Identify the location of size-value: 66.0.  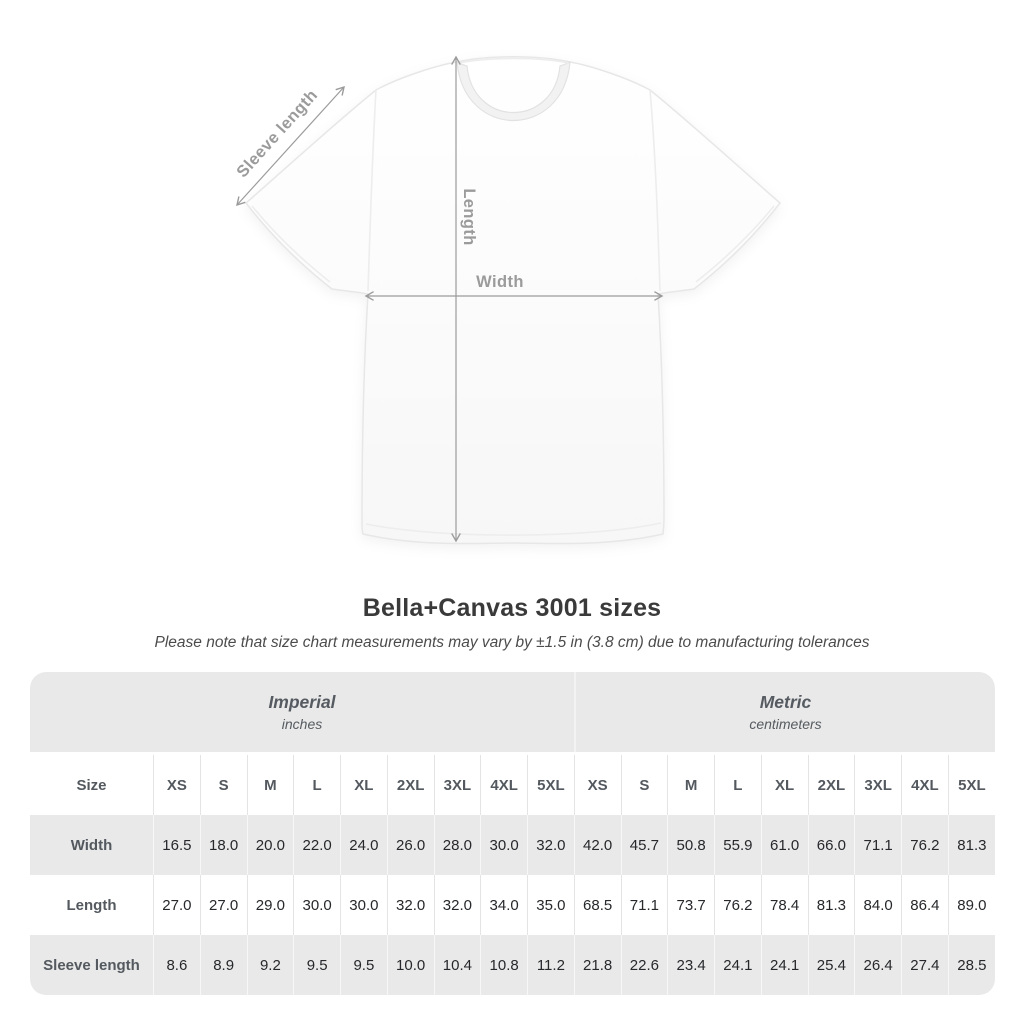
(832, 845).